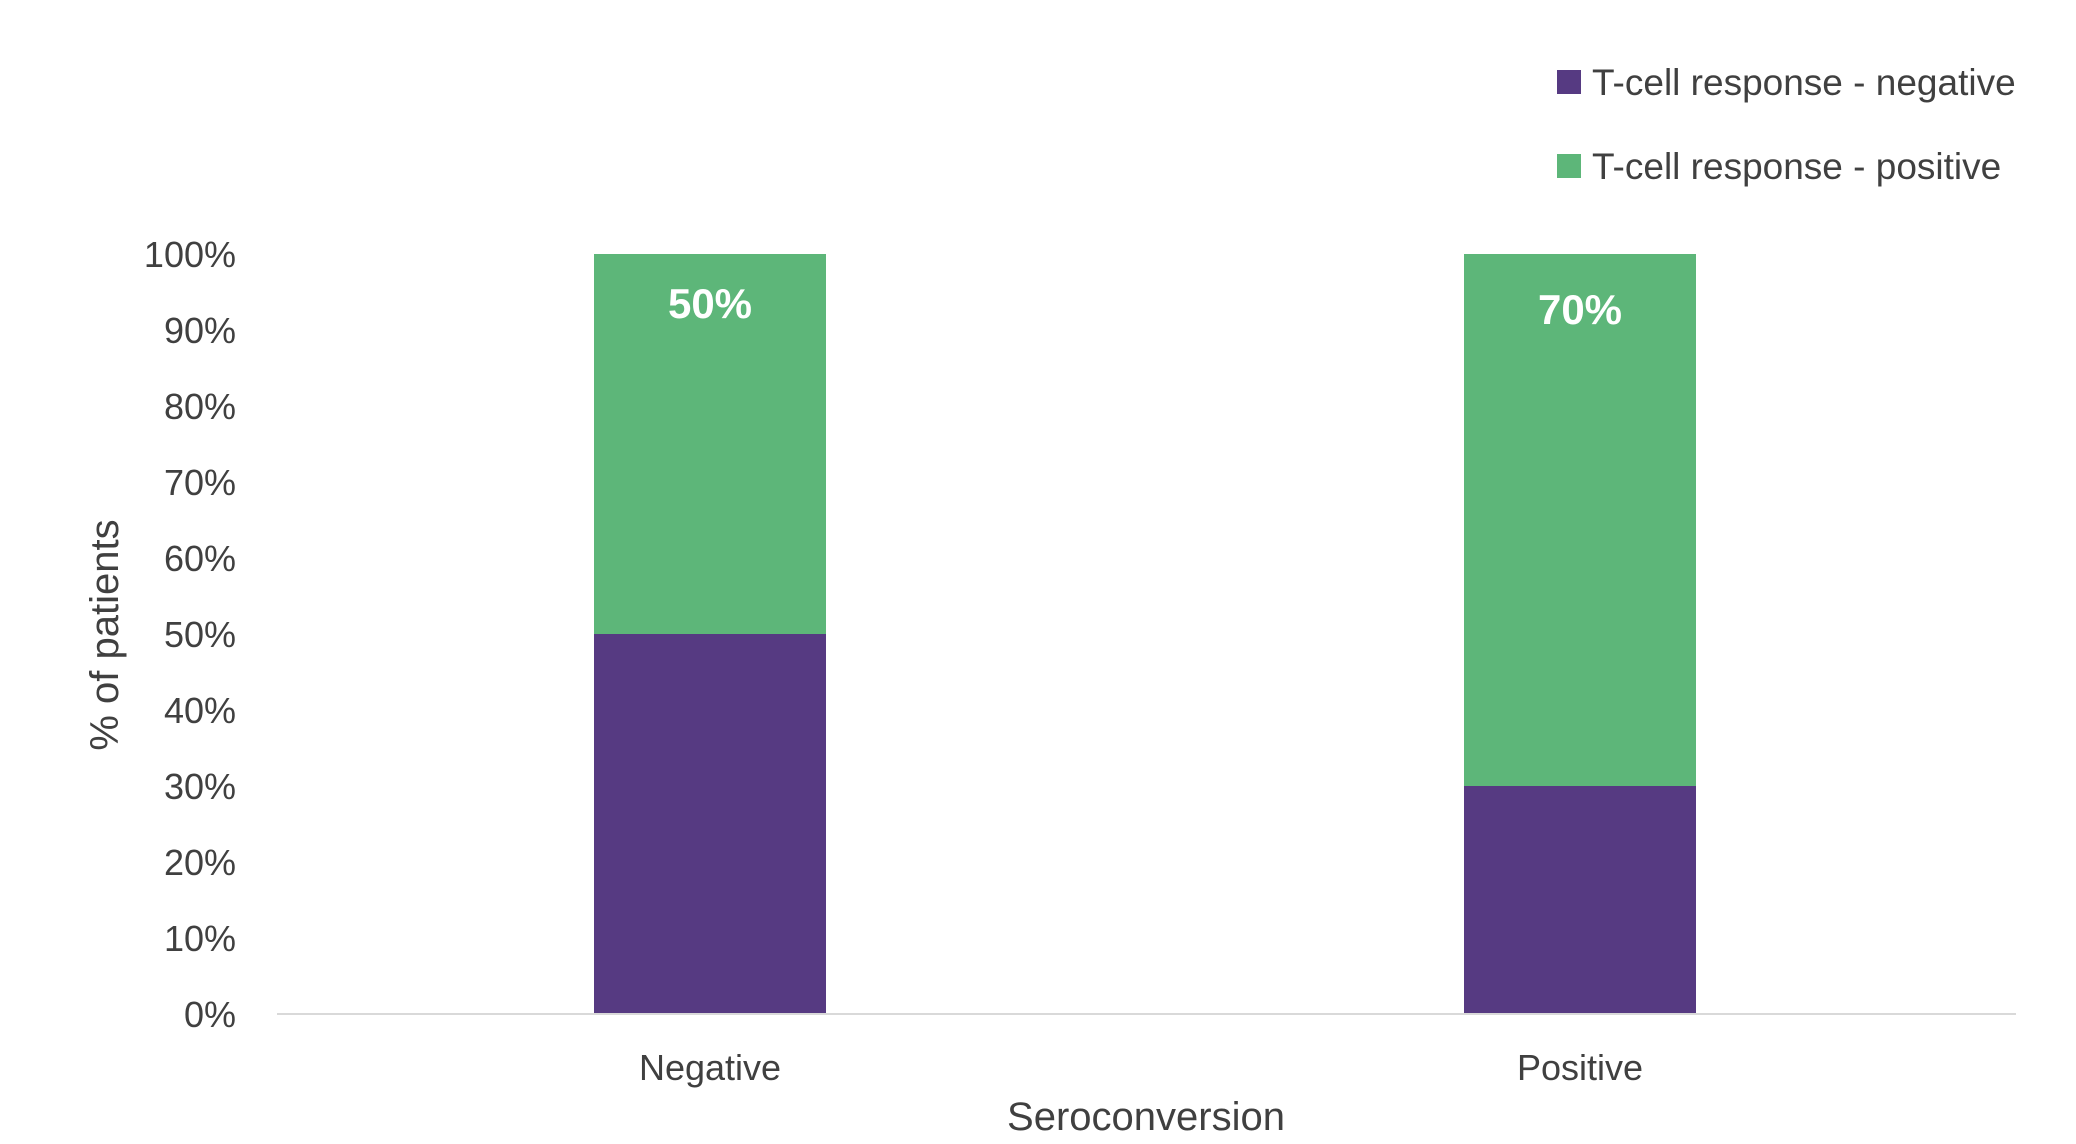  I want to click on y-tick-label: 70%, so click(200, 482).